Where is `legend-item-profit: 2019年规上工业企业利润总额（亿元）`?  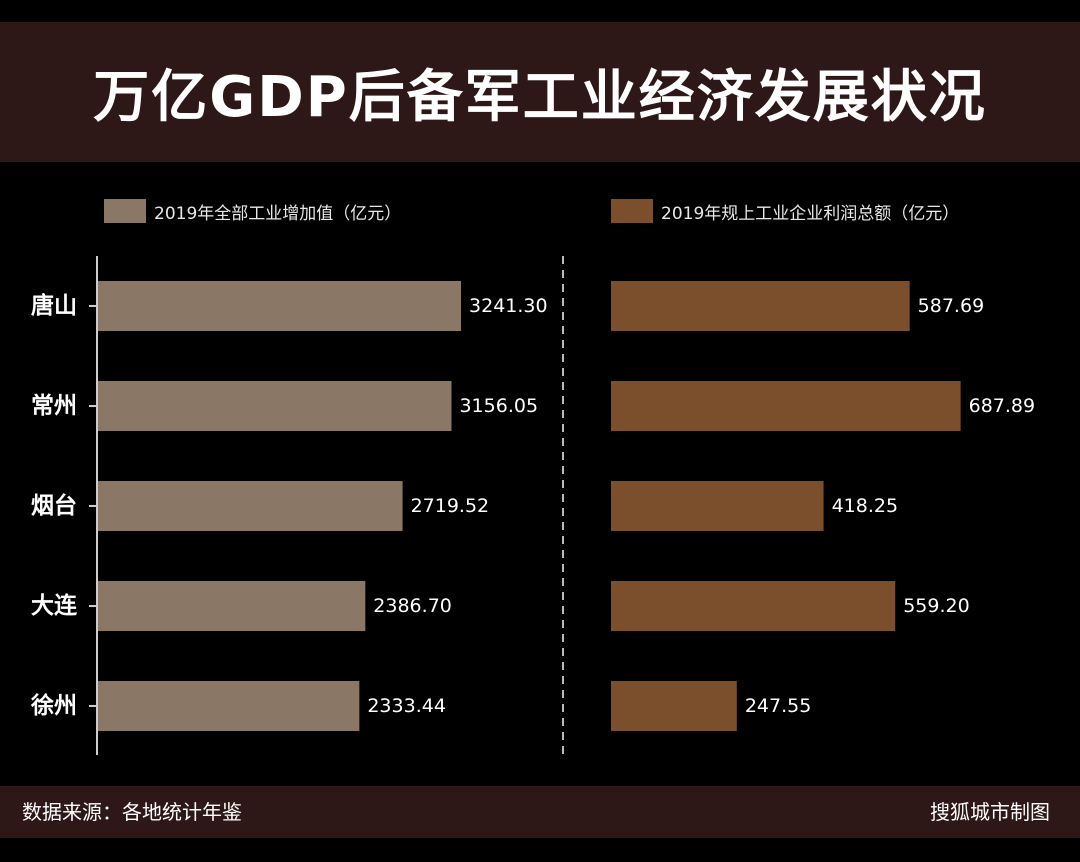 legend-item-profit: 2019年规上工业企业利润总额（亿元） is located at coordinates (785, 211).